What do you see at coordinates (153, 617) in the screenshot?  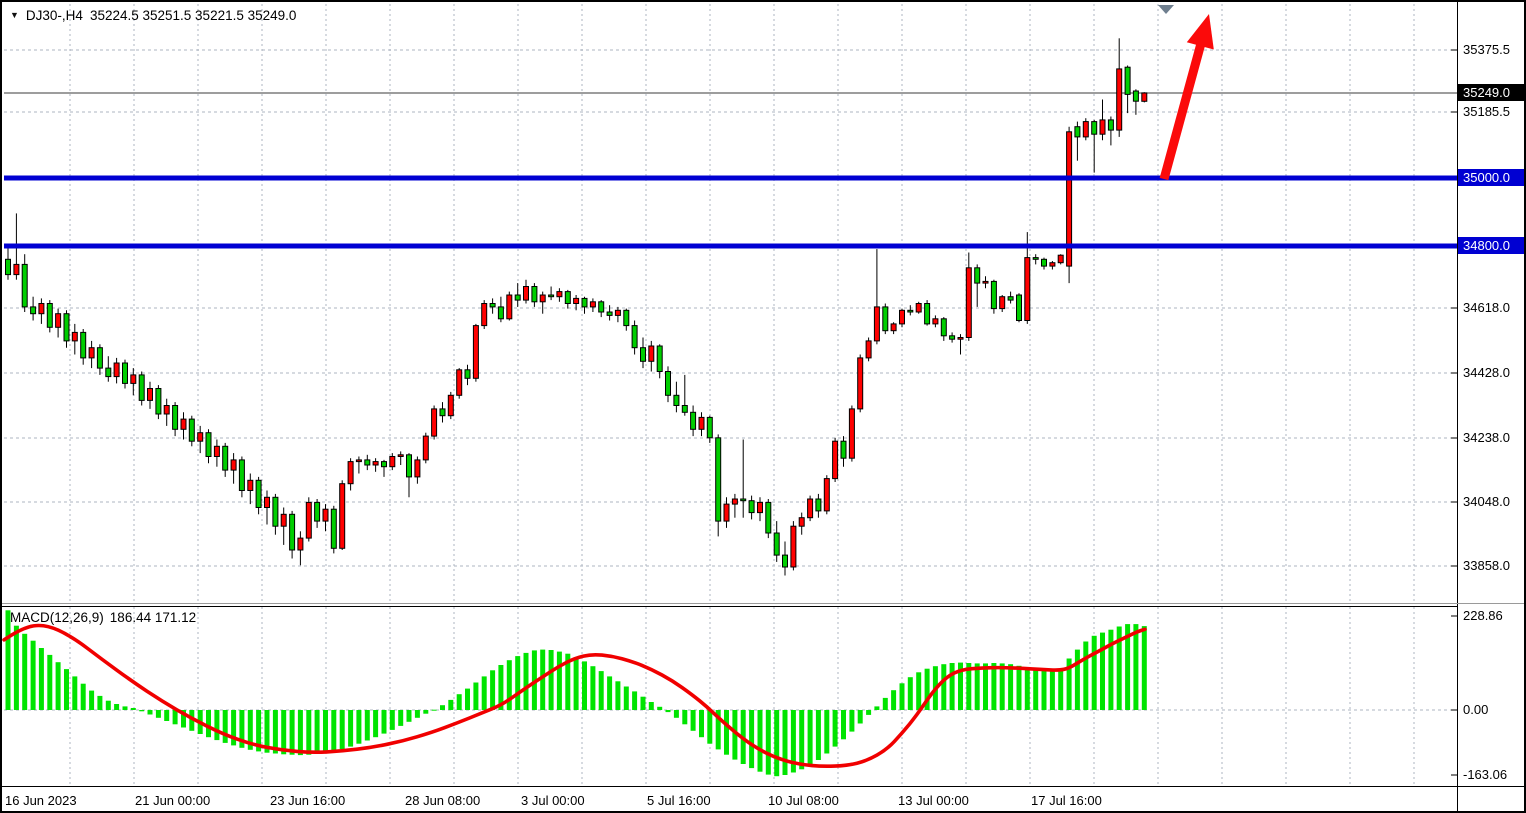 I see `macd-indicator-values: 186.44 171.12` at bounding box center [153, 617].